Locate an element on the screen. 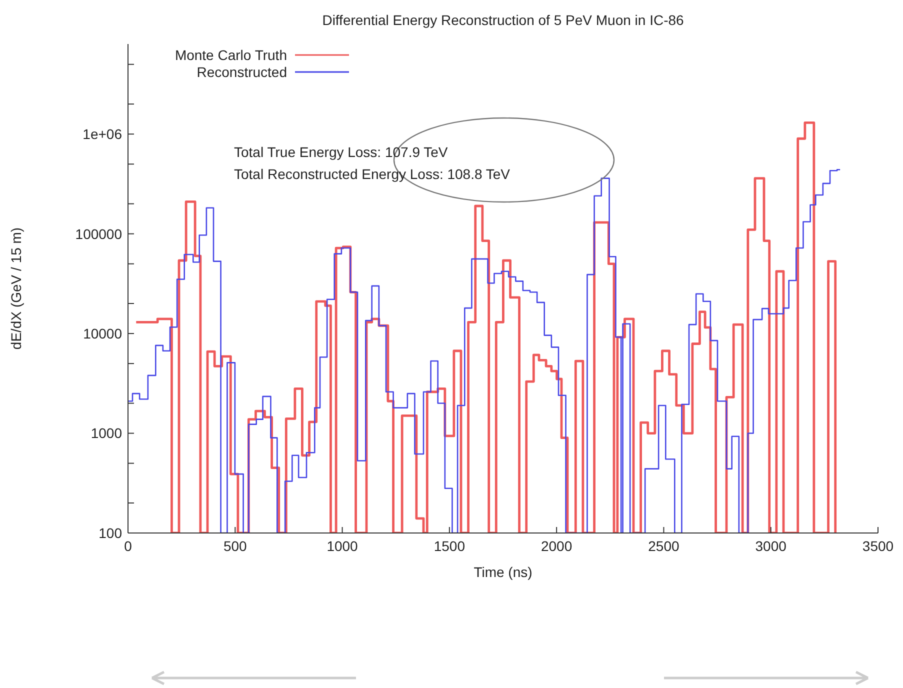 The width and height of the screenshot is (903, 688). y-tick-label: 10000 is located at coordinates (102, 334).